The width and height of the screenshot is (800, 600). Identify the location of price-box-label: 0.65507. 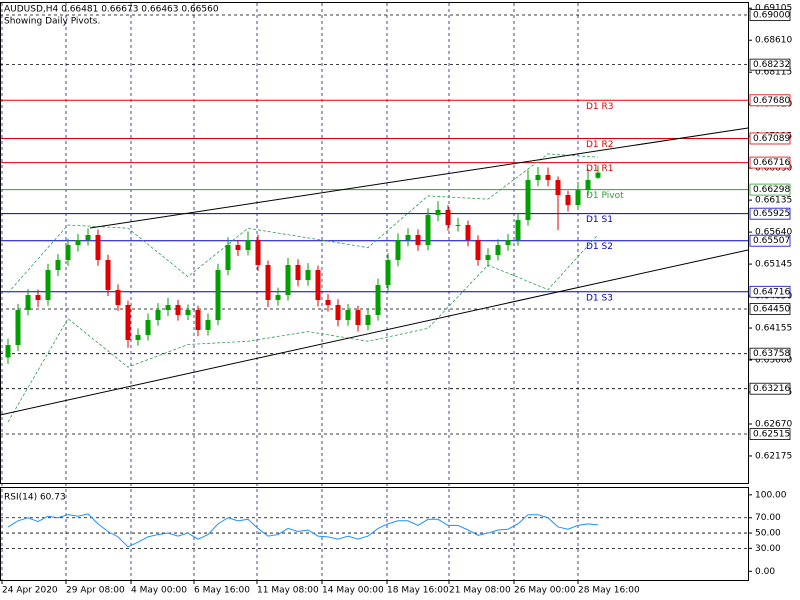
(771, 241).